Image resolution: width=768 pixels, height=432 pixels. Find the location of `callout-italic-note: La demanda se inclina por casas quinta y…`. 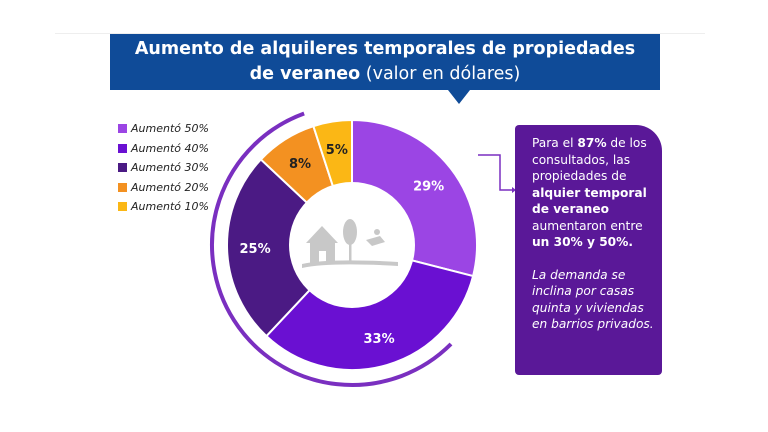

callout-italic-note: La demanda se inclina por casas quinta y… is located at coordinates (593, 299).